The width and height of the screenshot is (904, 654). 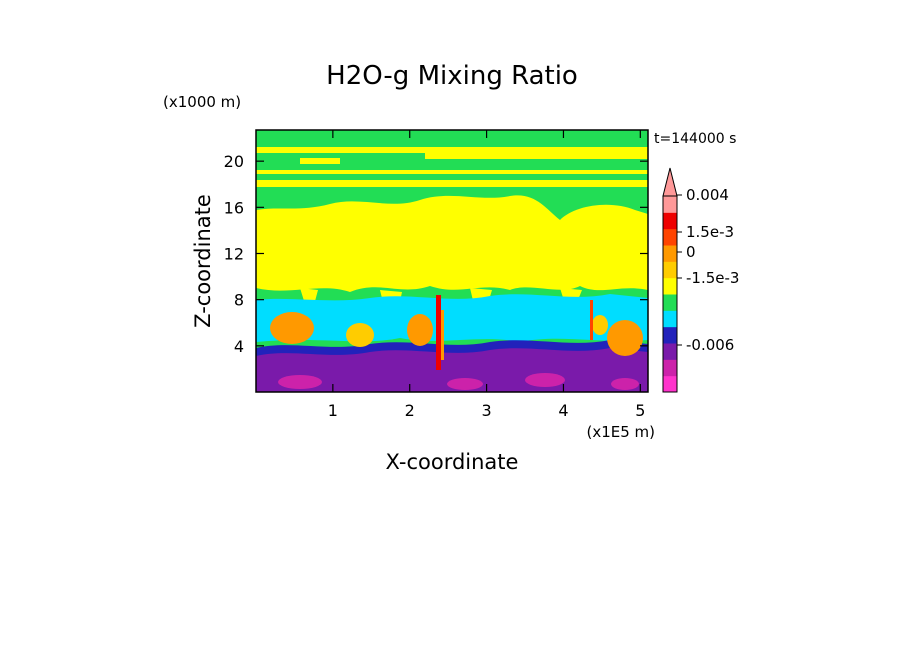 What do you see at coordinates (670, 182) in the screenshot?
I see `colorbar-extend-arrow` at bounding box center [670, 182].